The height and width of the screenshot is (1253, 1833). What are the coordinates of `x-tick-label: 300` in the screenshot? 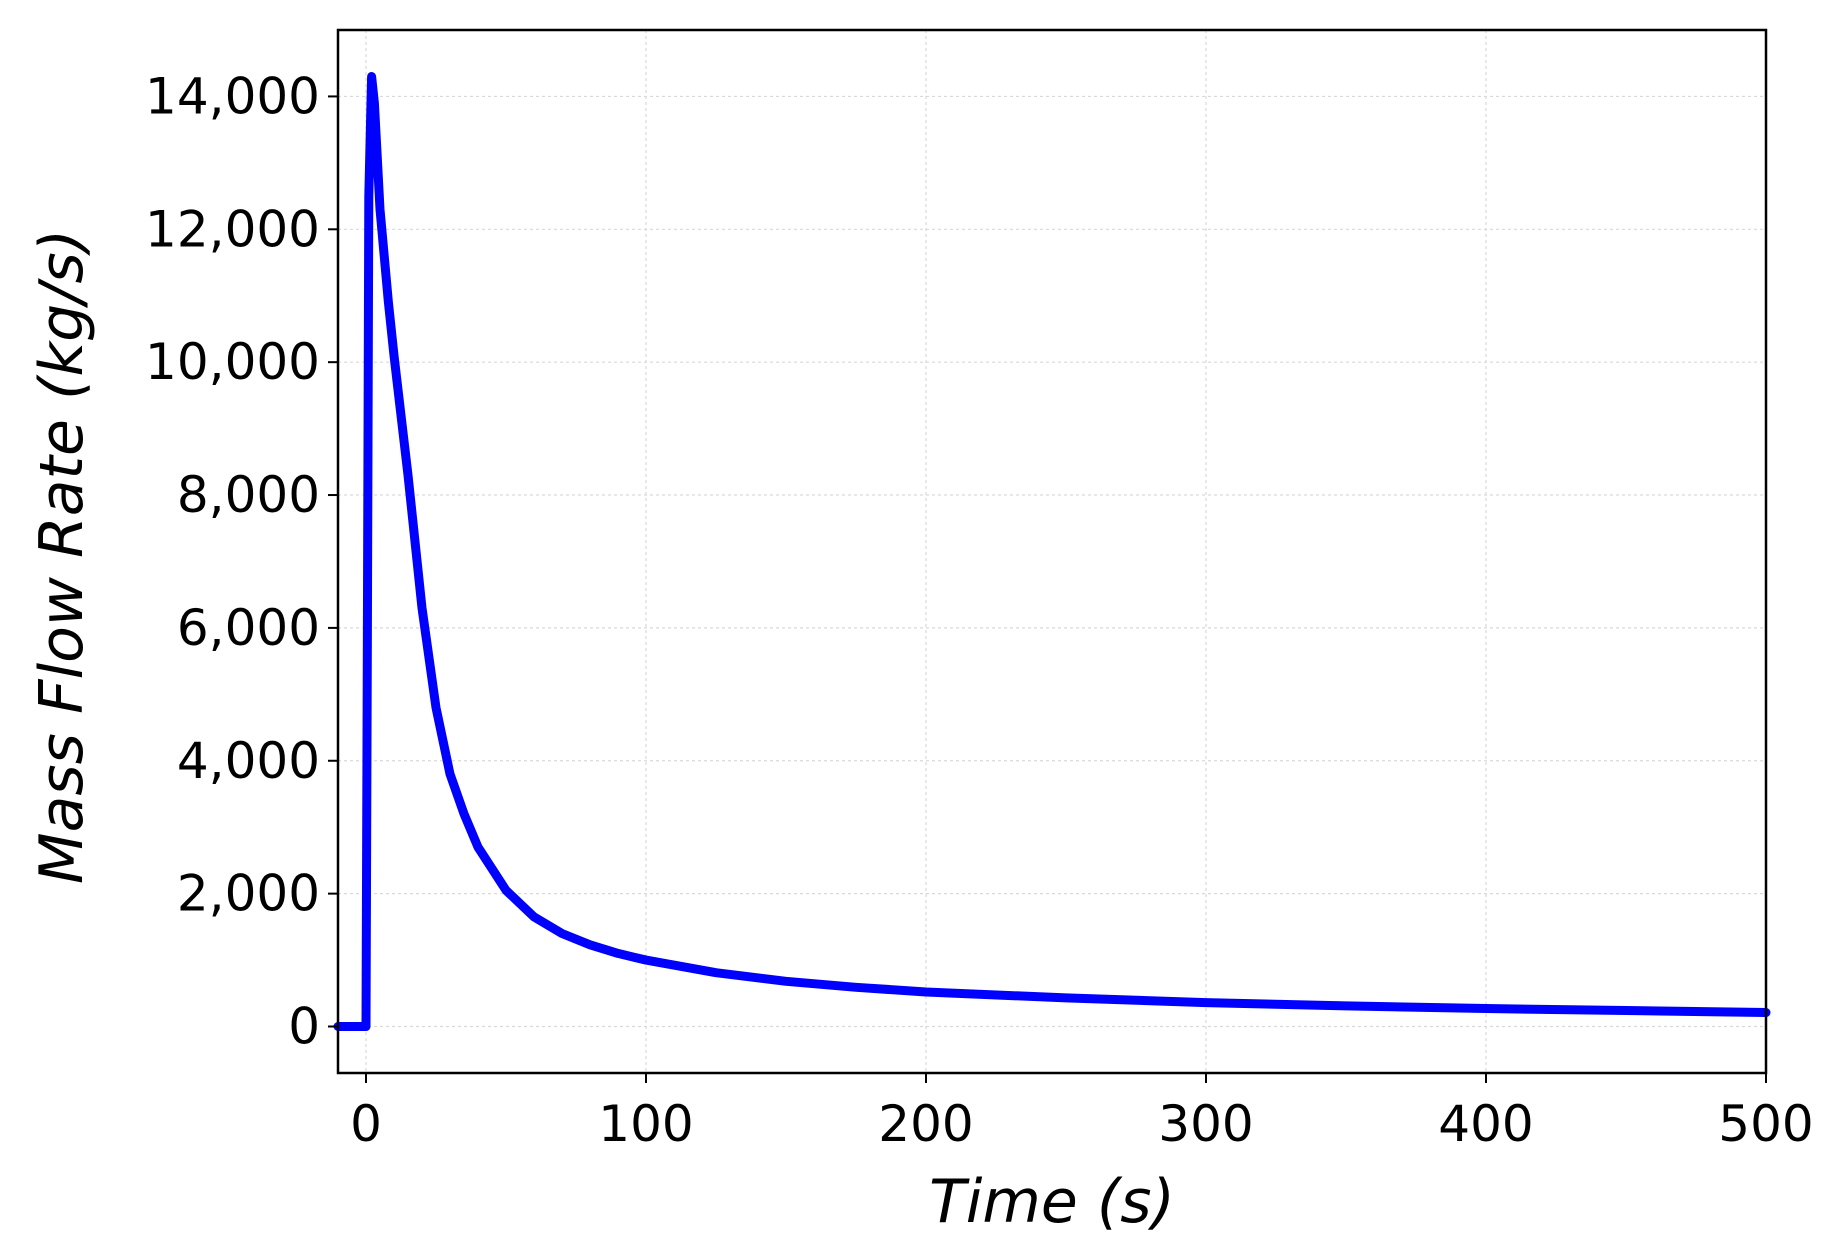 It's located at (1205, 1124).